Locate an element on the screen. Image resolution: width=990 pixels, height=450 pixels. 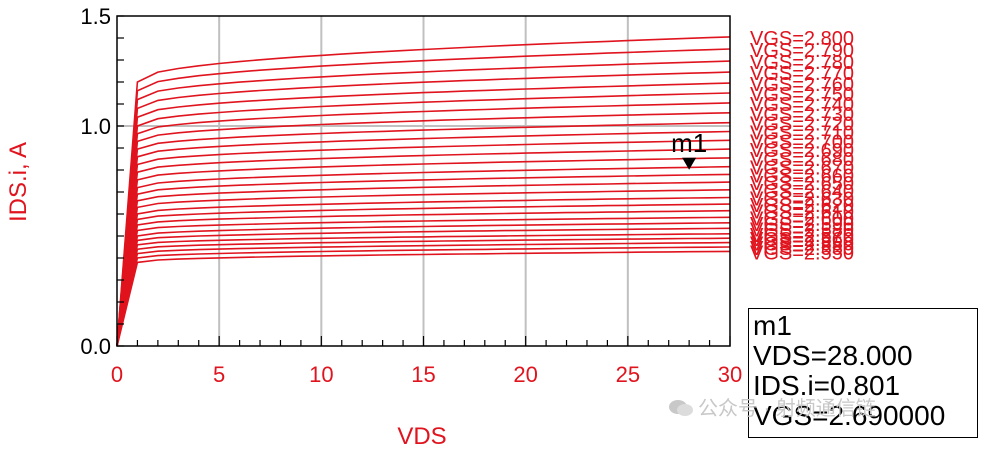
marker-triangle is located at coordinates (689, 163).